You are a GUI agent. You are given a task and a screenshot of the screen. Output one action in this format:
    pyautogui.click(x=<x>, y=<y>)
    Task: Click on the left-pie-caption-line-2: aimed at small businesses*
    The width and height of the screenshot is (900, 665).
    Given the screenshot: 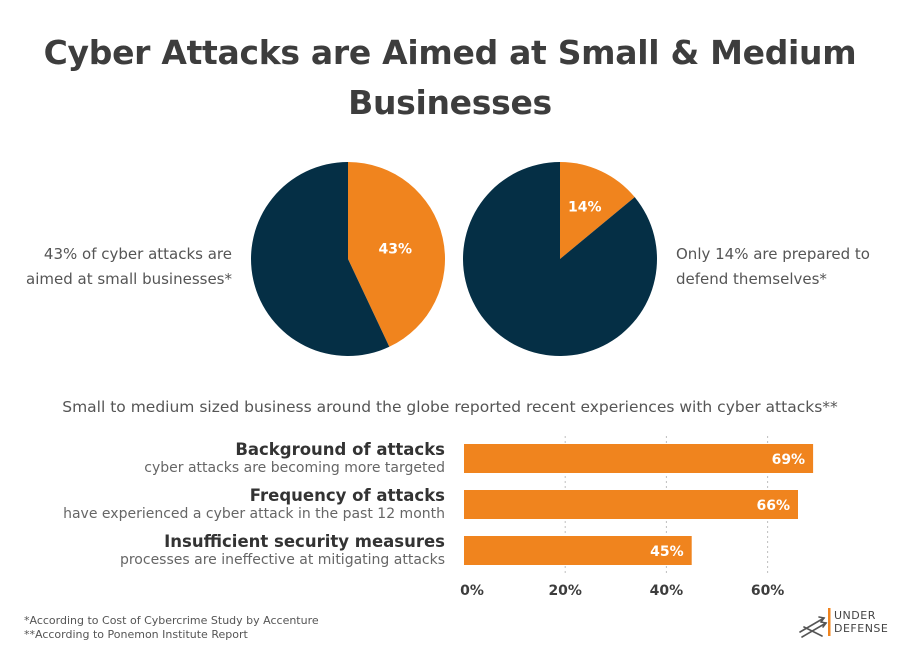 What is the action you would take?
    pyautogui.click(x=129, y=279)
    